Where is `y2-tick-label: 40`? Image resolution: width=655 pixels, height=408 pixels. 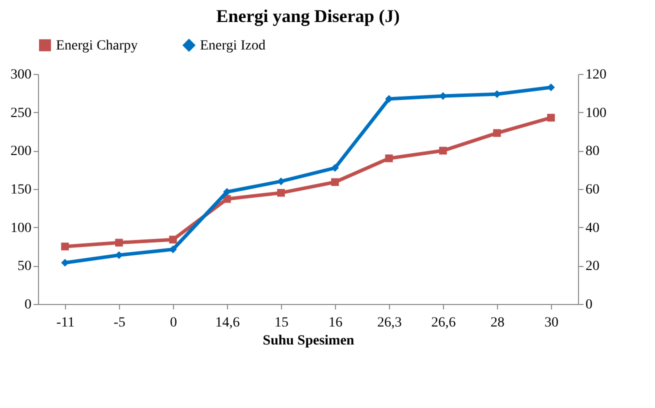
y2-tick-label: 40 is located at coordinates (593, 228).